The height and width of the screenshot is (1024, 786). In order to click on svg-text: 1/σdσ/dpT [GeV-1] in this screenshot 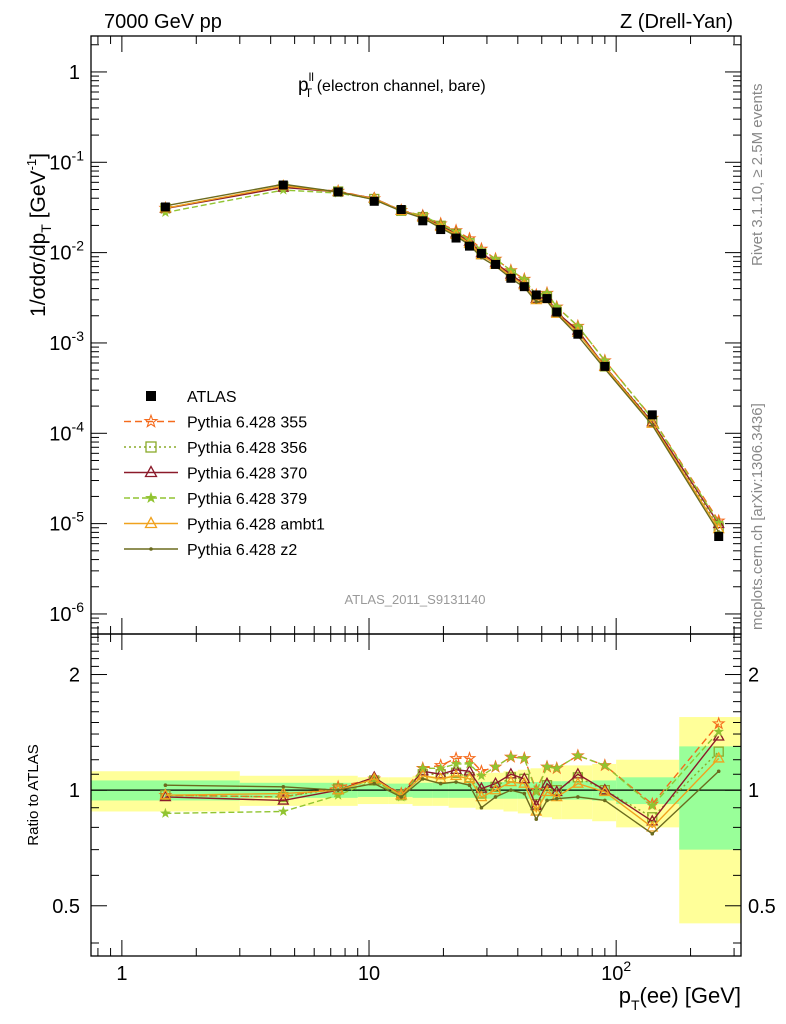, I will do `click(39, 235)`.